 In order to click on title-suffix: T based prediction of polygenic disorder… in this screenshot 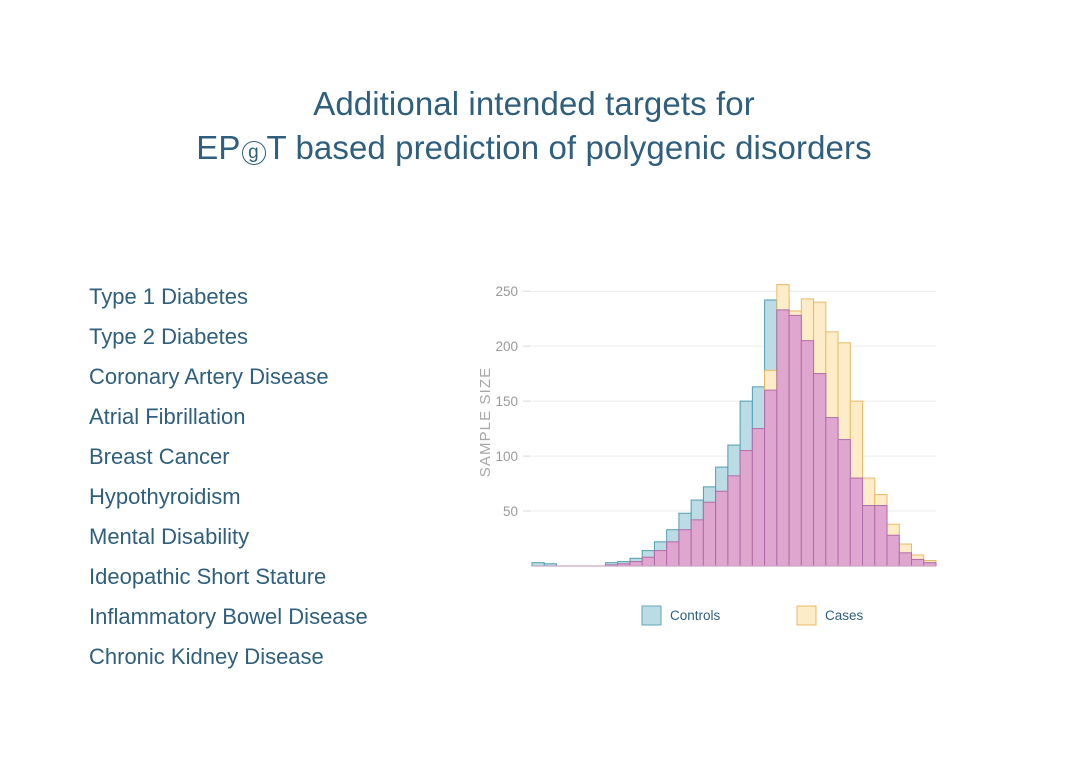, I will do `click(569, 147)`.